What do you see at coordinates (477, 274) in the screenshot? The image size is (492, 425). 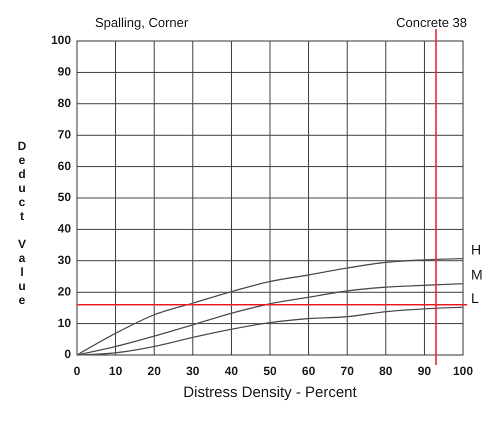 I see `series-label: M` at bounding box center [477, 274].